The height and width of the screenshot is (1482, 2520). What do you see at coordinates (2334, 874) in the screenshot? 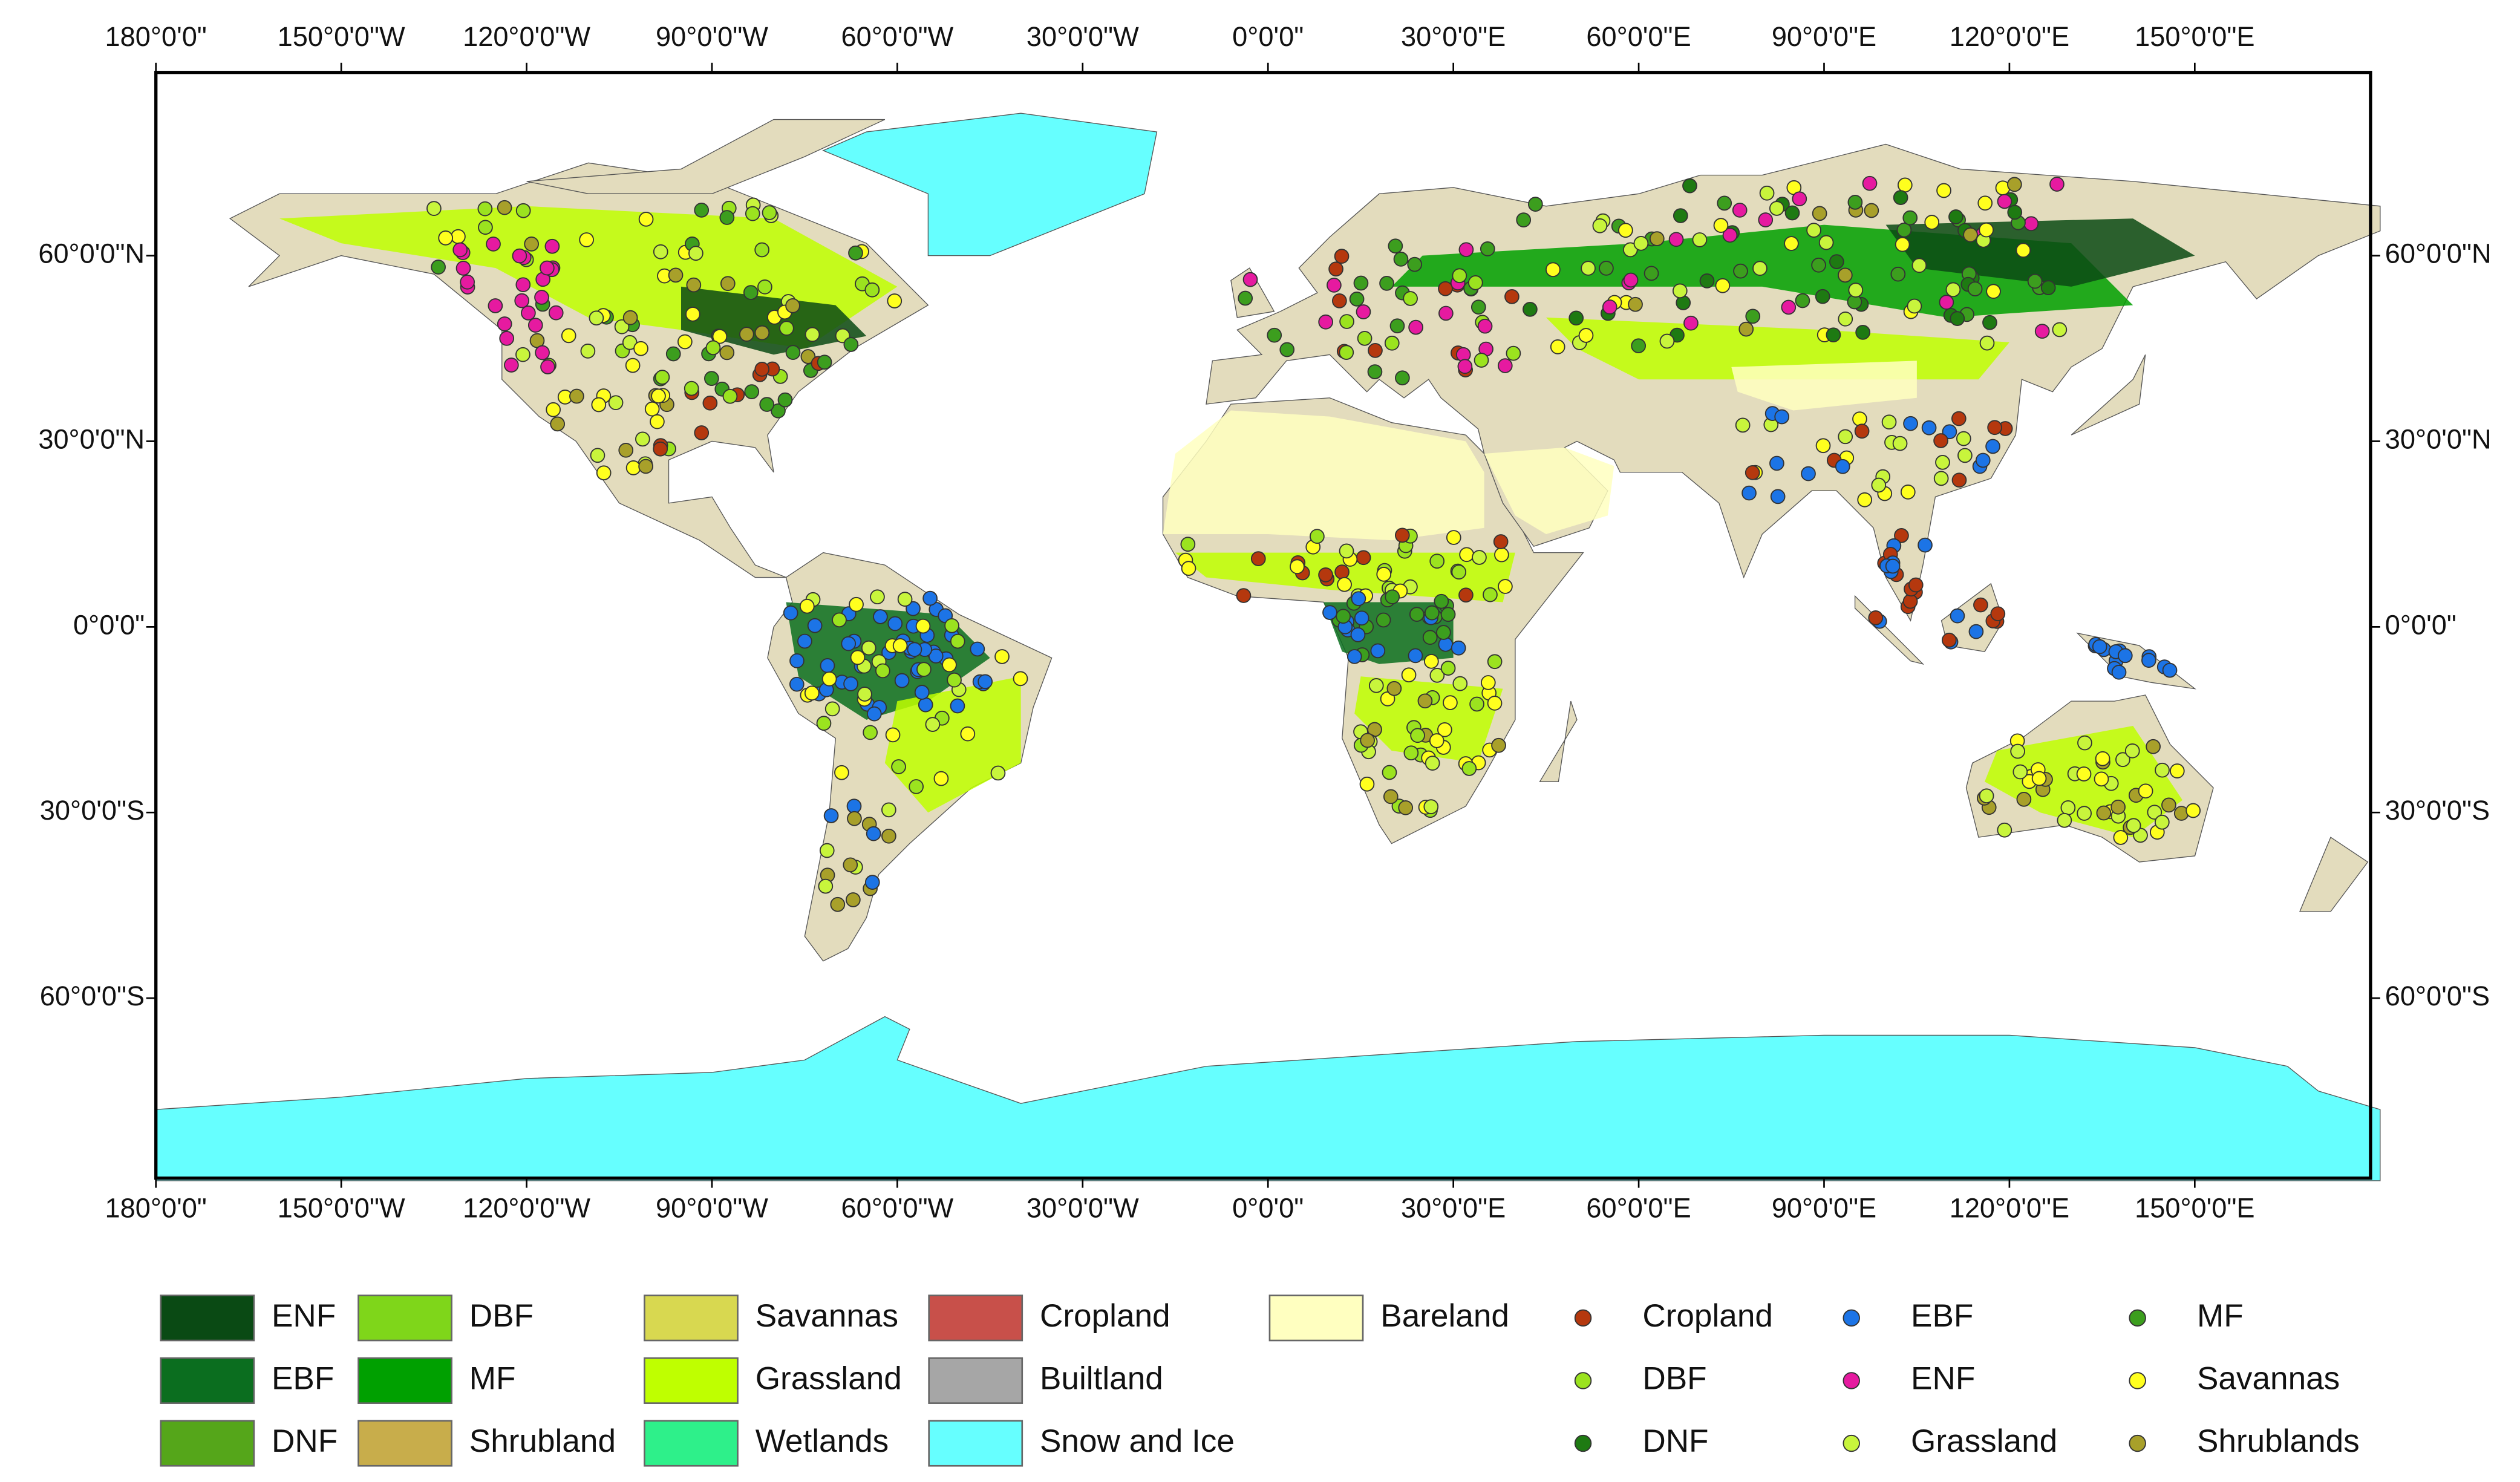
I see `landmass-new-zealand` at bounding box center [2334, 874].